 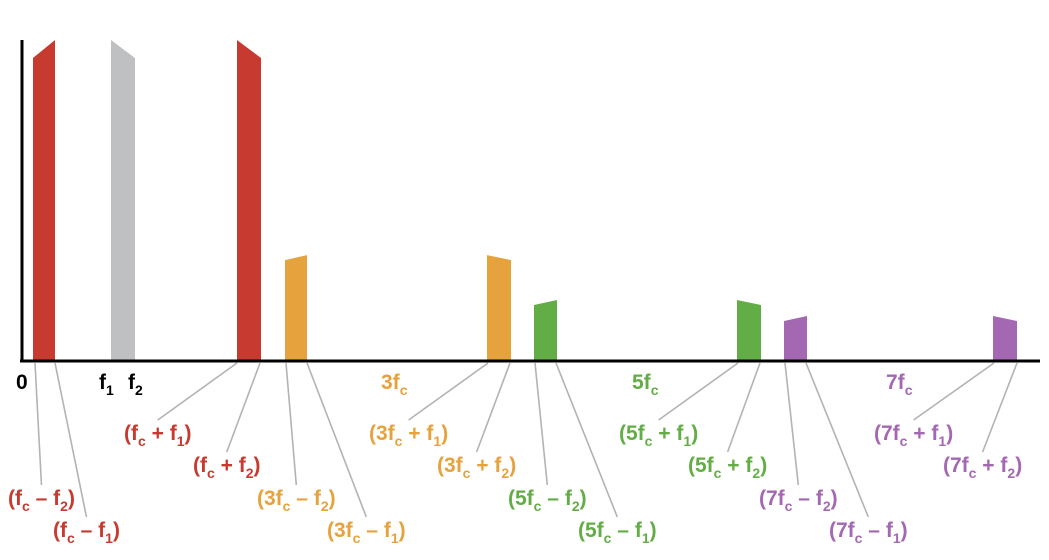 What do you see at coordinates (899, 384) in the screenshot?
I see `center-label-7fc: 7fc` at bounding box center [899, 384].